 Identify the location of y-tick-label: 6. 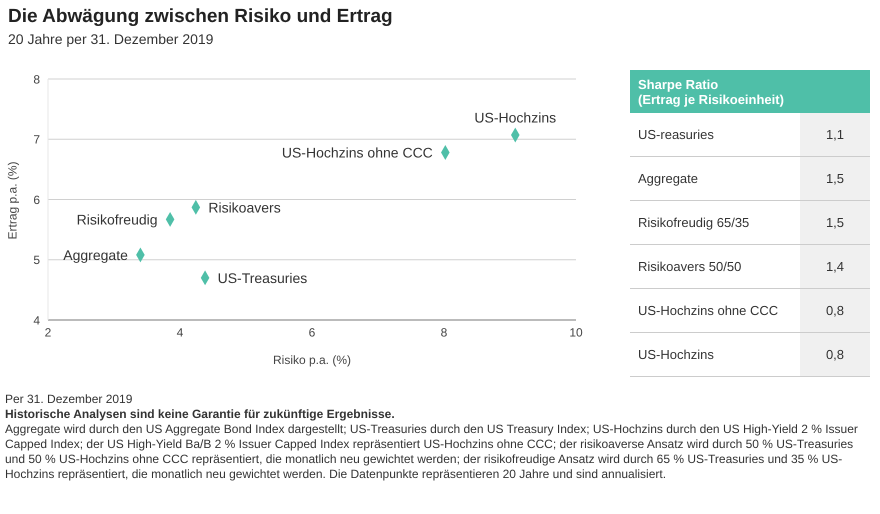
(36, 199).